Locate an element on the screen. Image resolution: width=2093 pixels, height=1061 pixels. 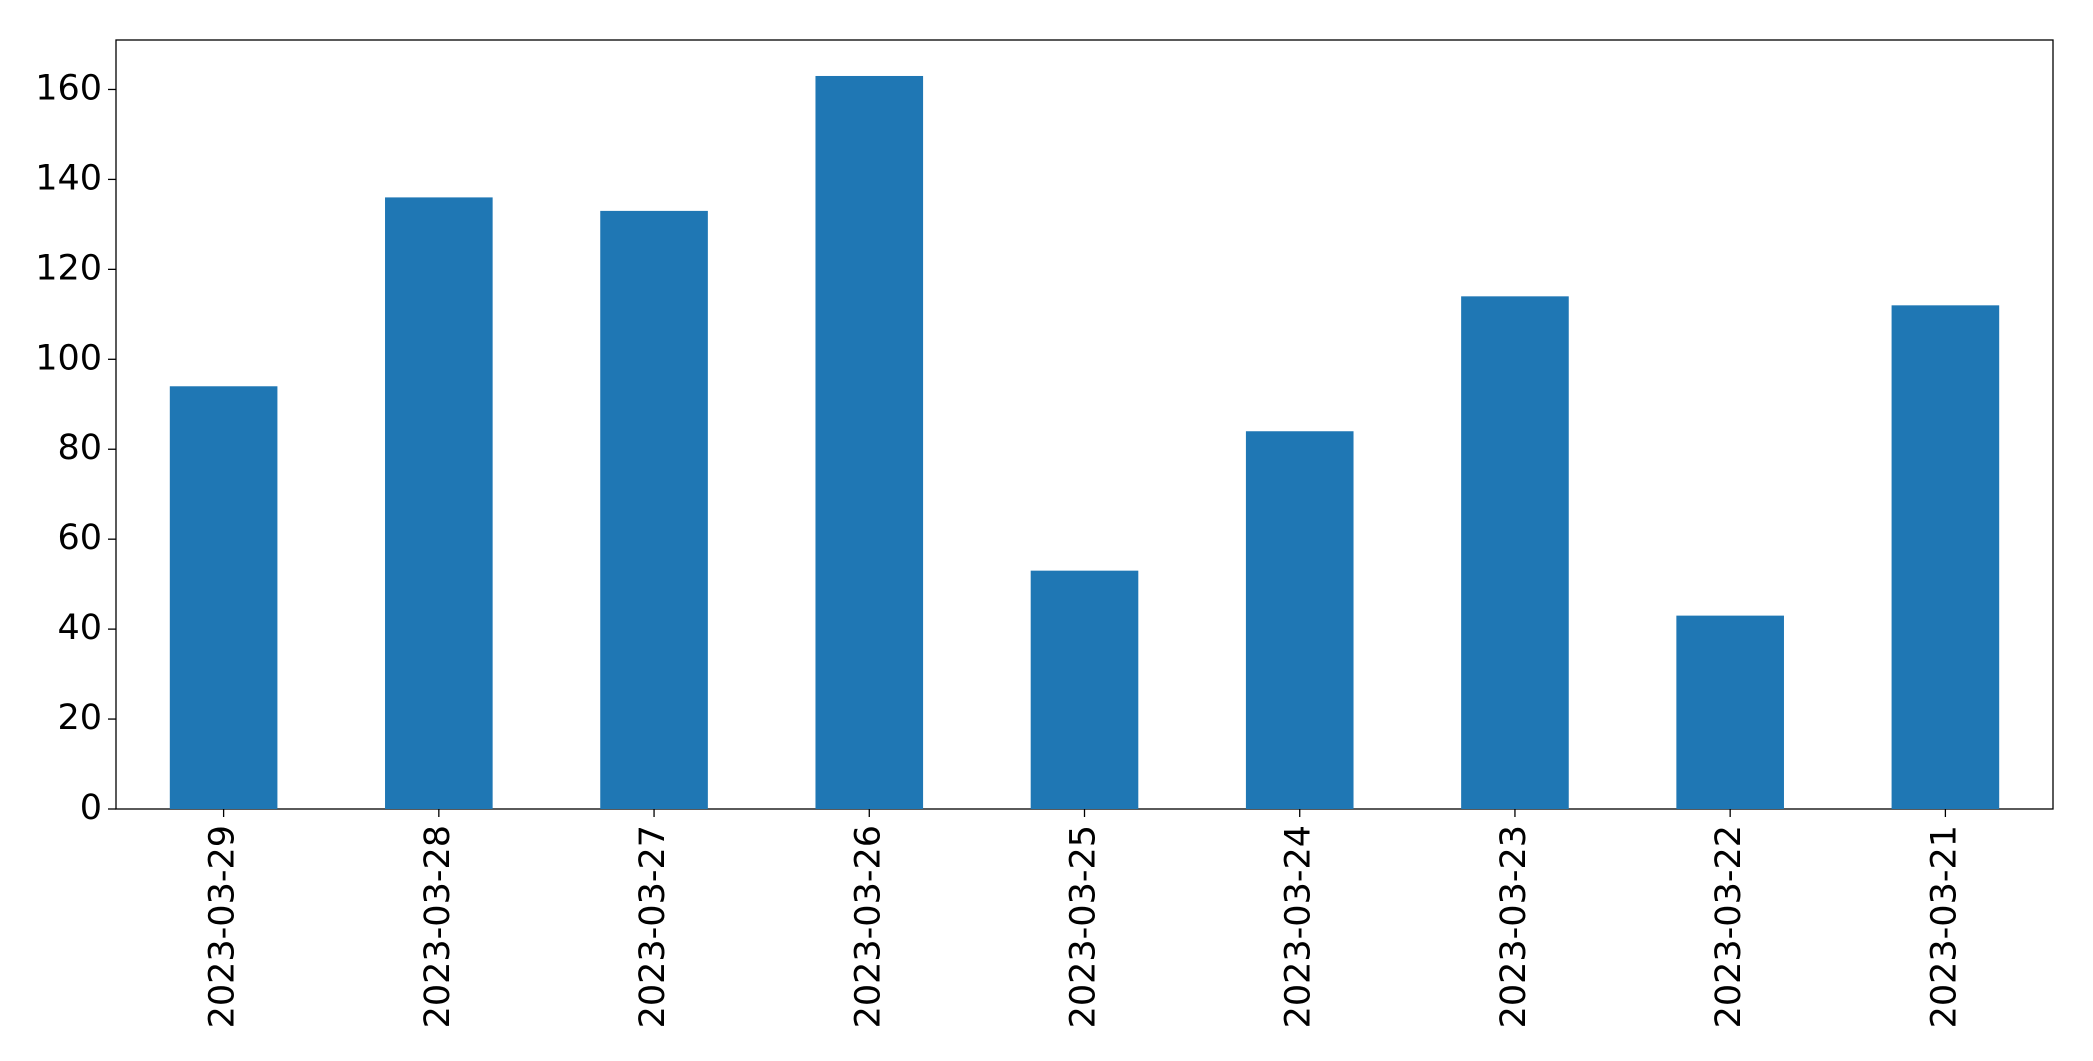
x-tick-label: 2023-03-21 is located at coordinates (1944, 926).